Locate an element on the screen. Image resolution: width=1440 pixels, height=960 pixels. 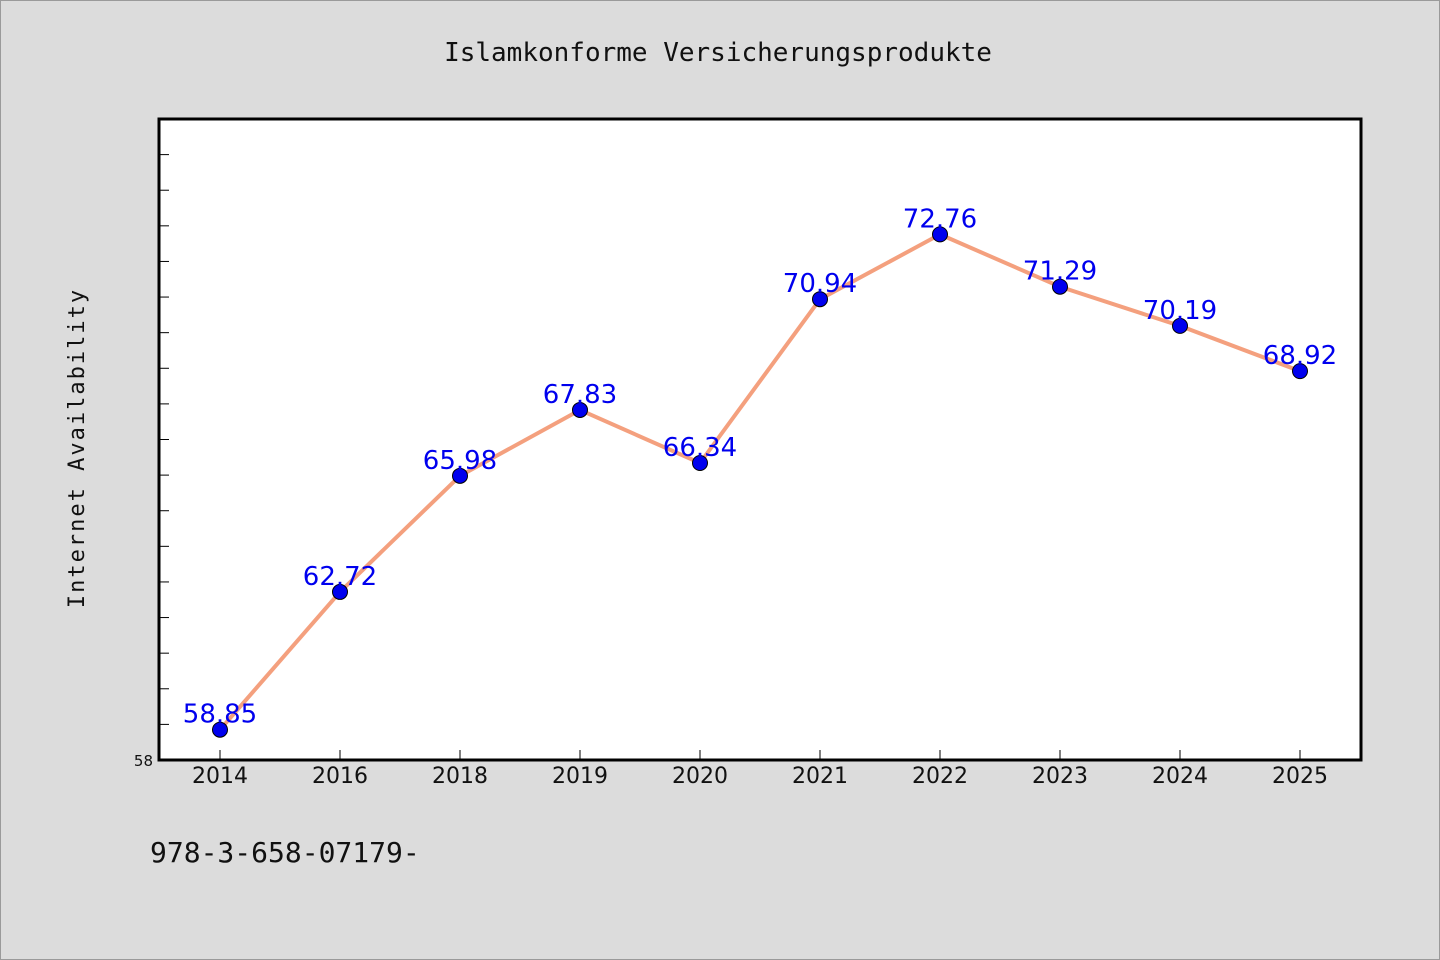
x-tick-label: 2014 is located at coordinates (220, 776).